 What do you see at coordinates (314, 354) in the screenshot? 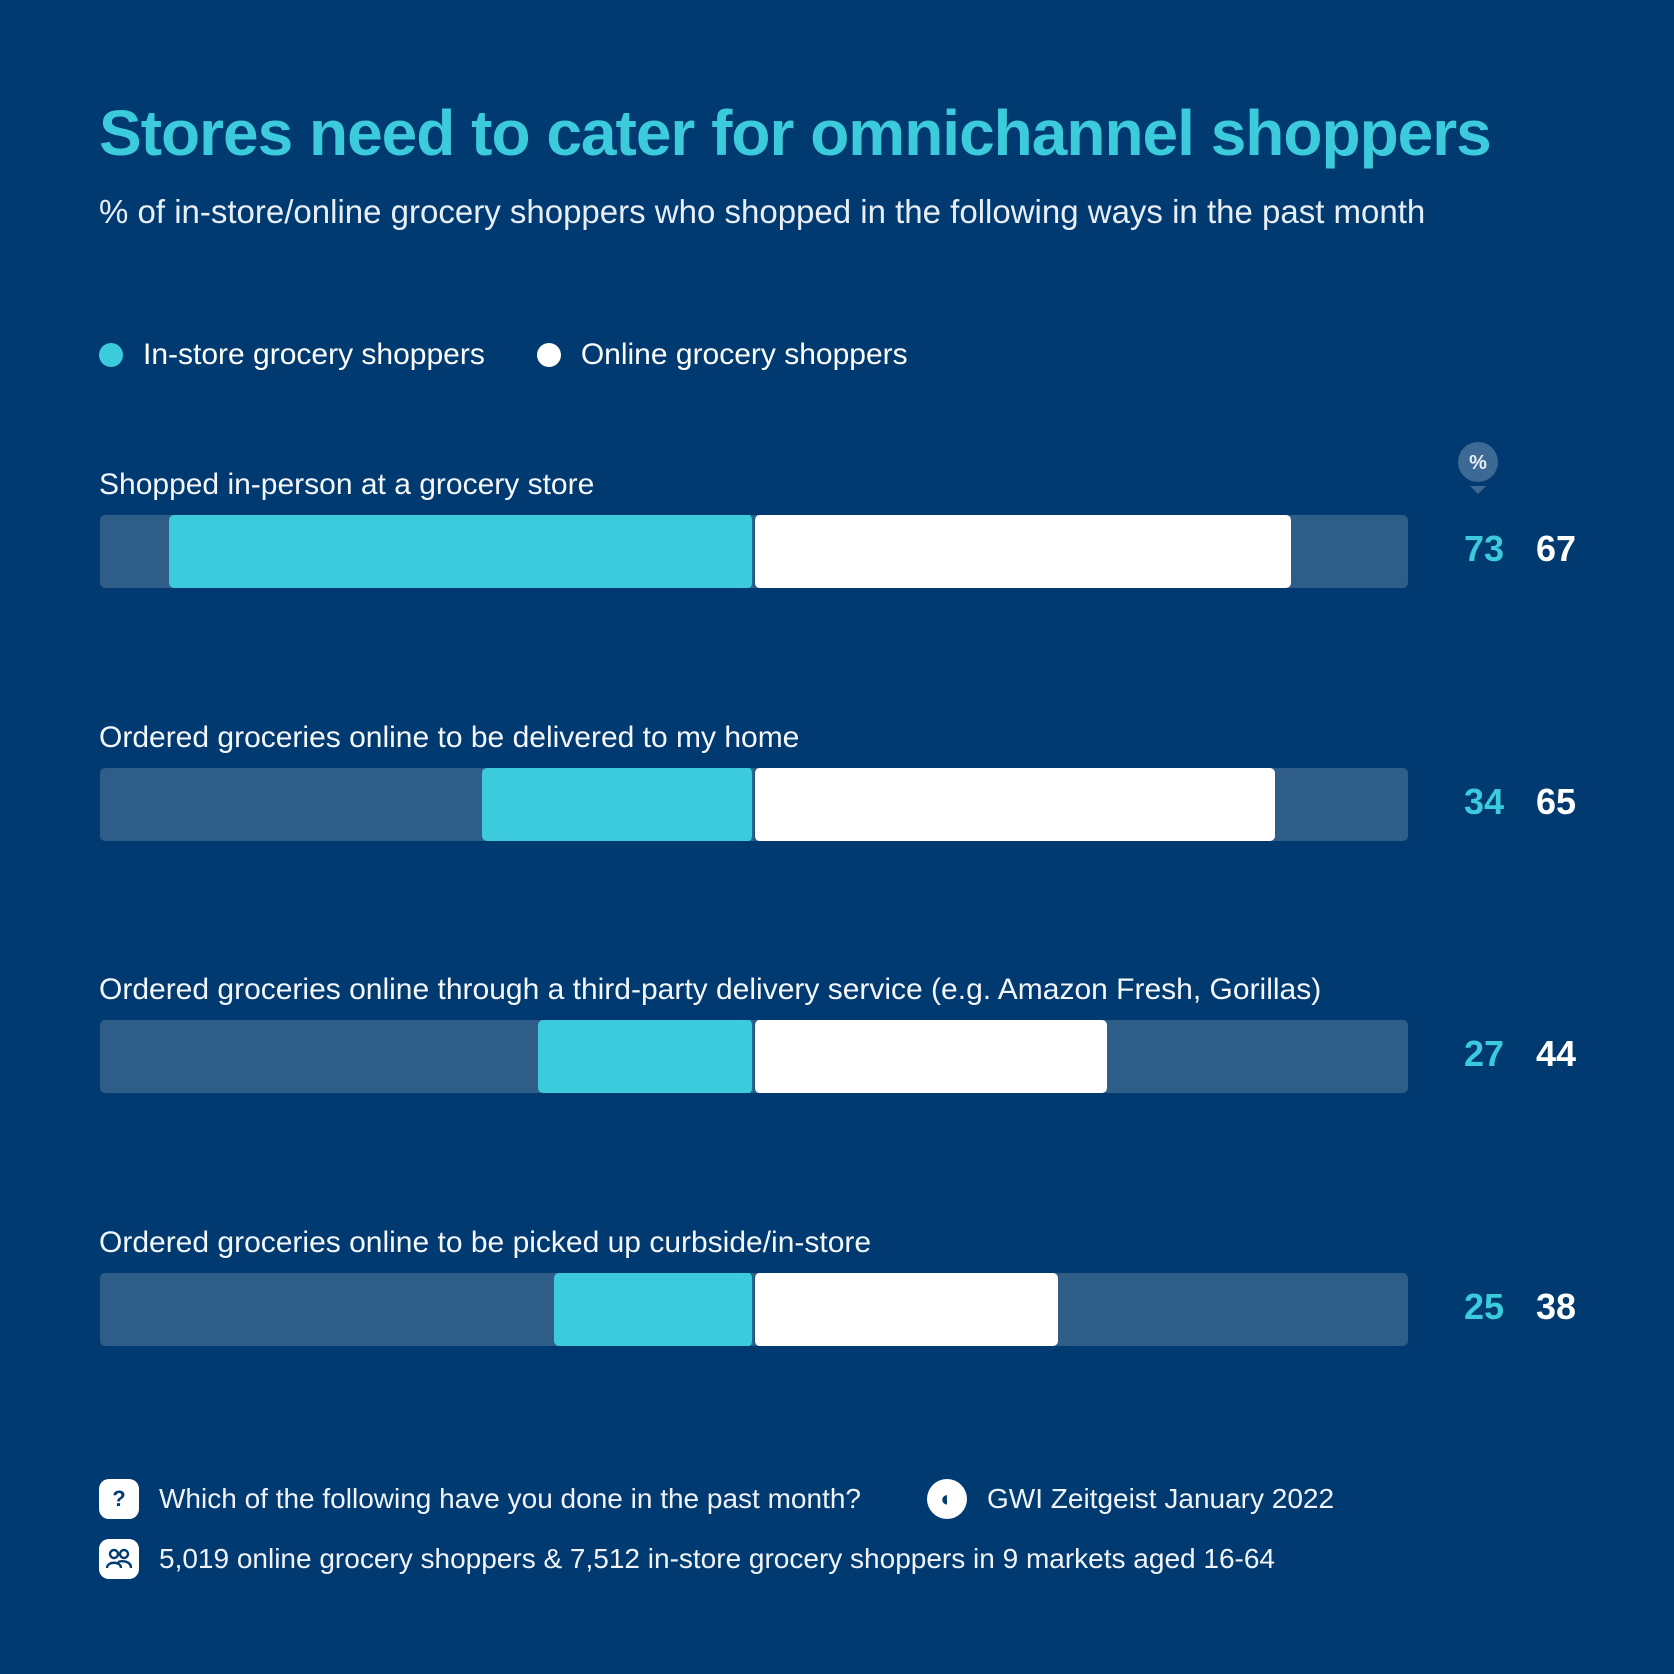
I see `legend-label-in-store: In-store grocery shoppers` at bounding box center [314, 354].